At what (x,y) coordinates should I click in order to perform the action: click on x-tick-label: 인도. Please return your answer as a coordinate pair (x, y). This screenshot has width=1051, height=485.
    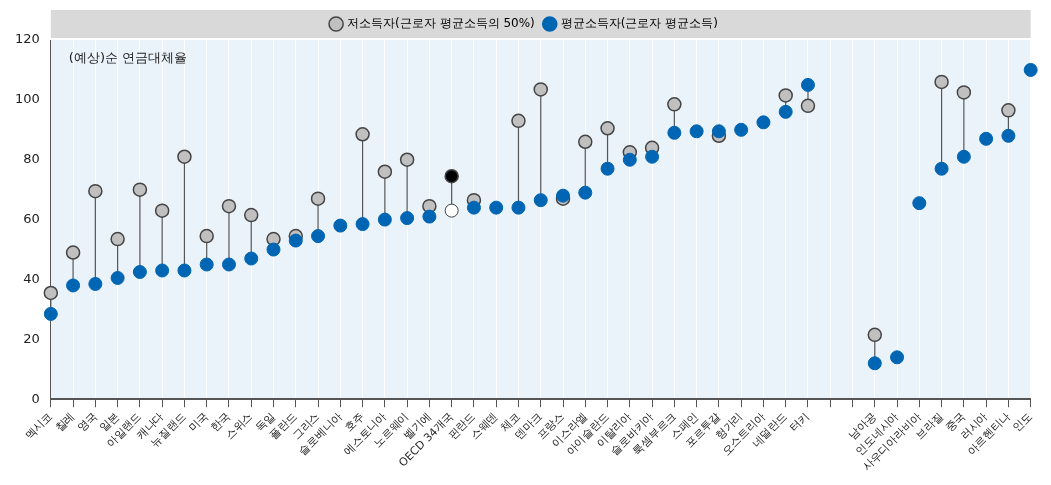
    Looking at the image, I should click on (1022, 422).